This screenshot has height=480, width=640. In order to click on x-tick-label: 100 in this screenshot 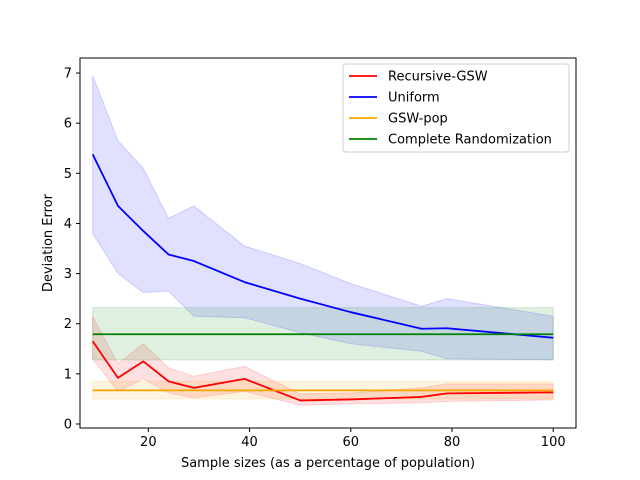, I will do `click(553, 442)`.